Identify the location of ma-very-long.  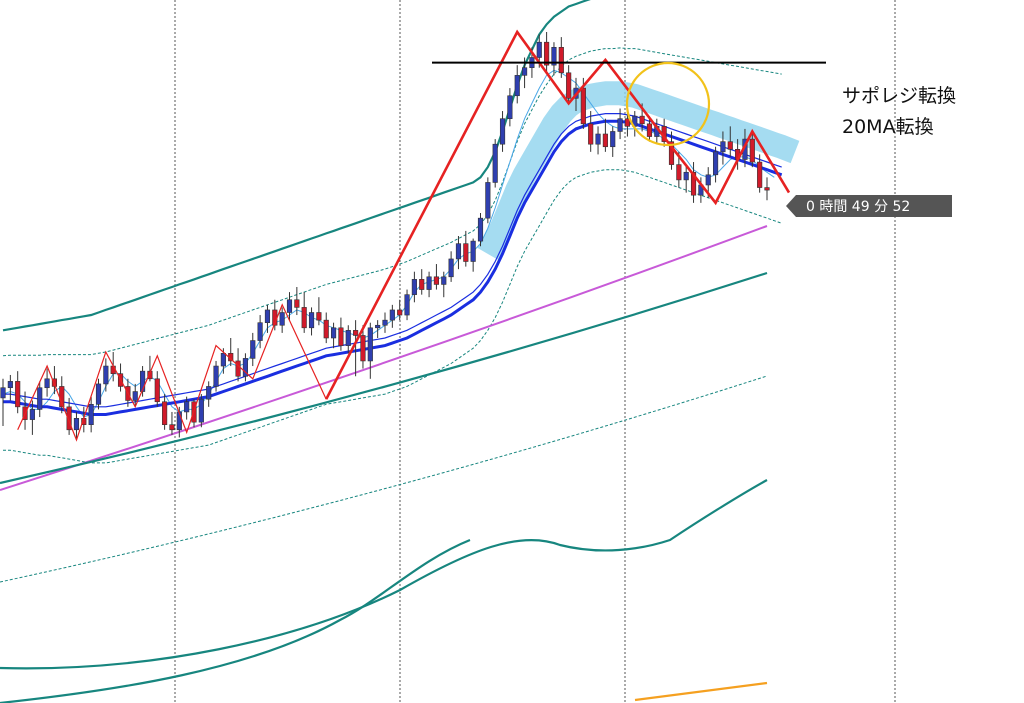
(701, 691).